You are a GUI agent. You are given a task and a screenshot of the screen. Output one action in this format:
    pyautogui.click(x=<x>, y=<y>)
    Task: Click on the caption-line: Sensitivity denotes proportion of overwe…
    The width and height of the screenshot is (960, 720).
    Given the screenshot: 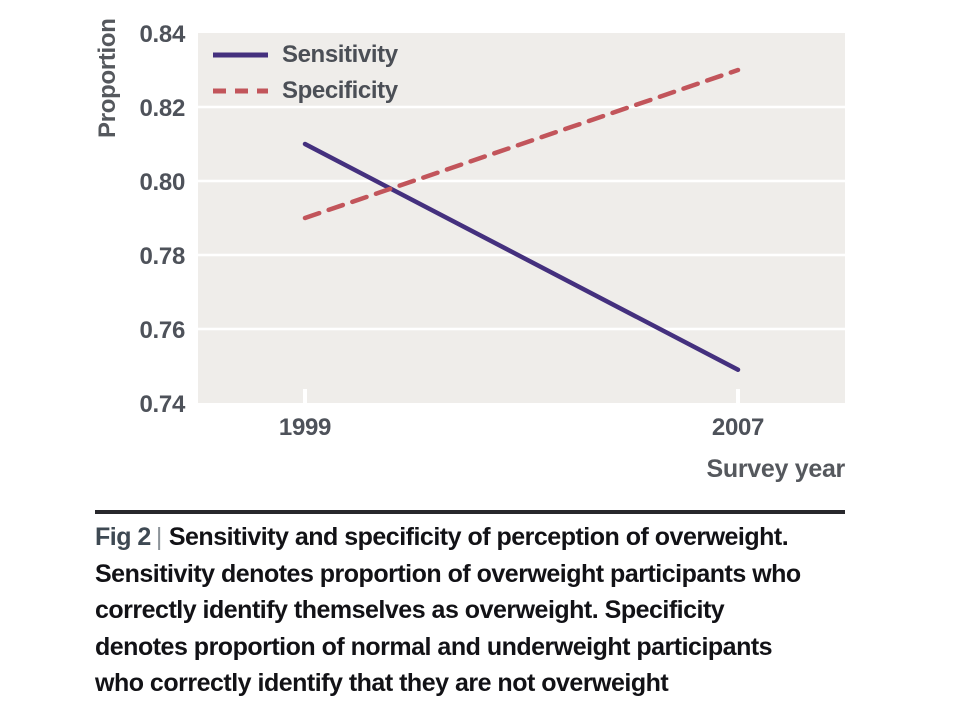 What is the action you would take?
    pyautogui.click(x=448, y=573)
    